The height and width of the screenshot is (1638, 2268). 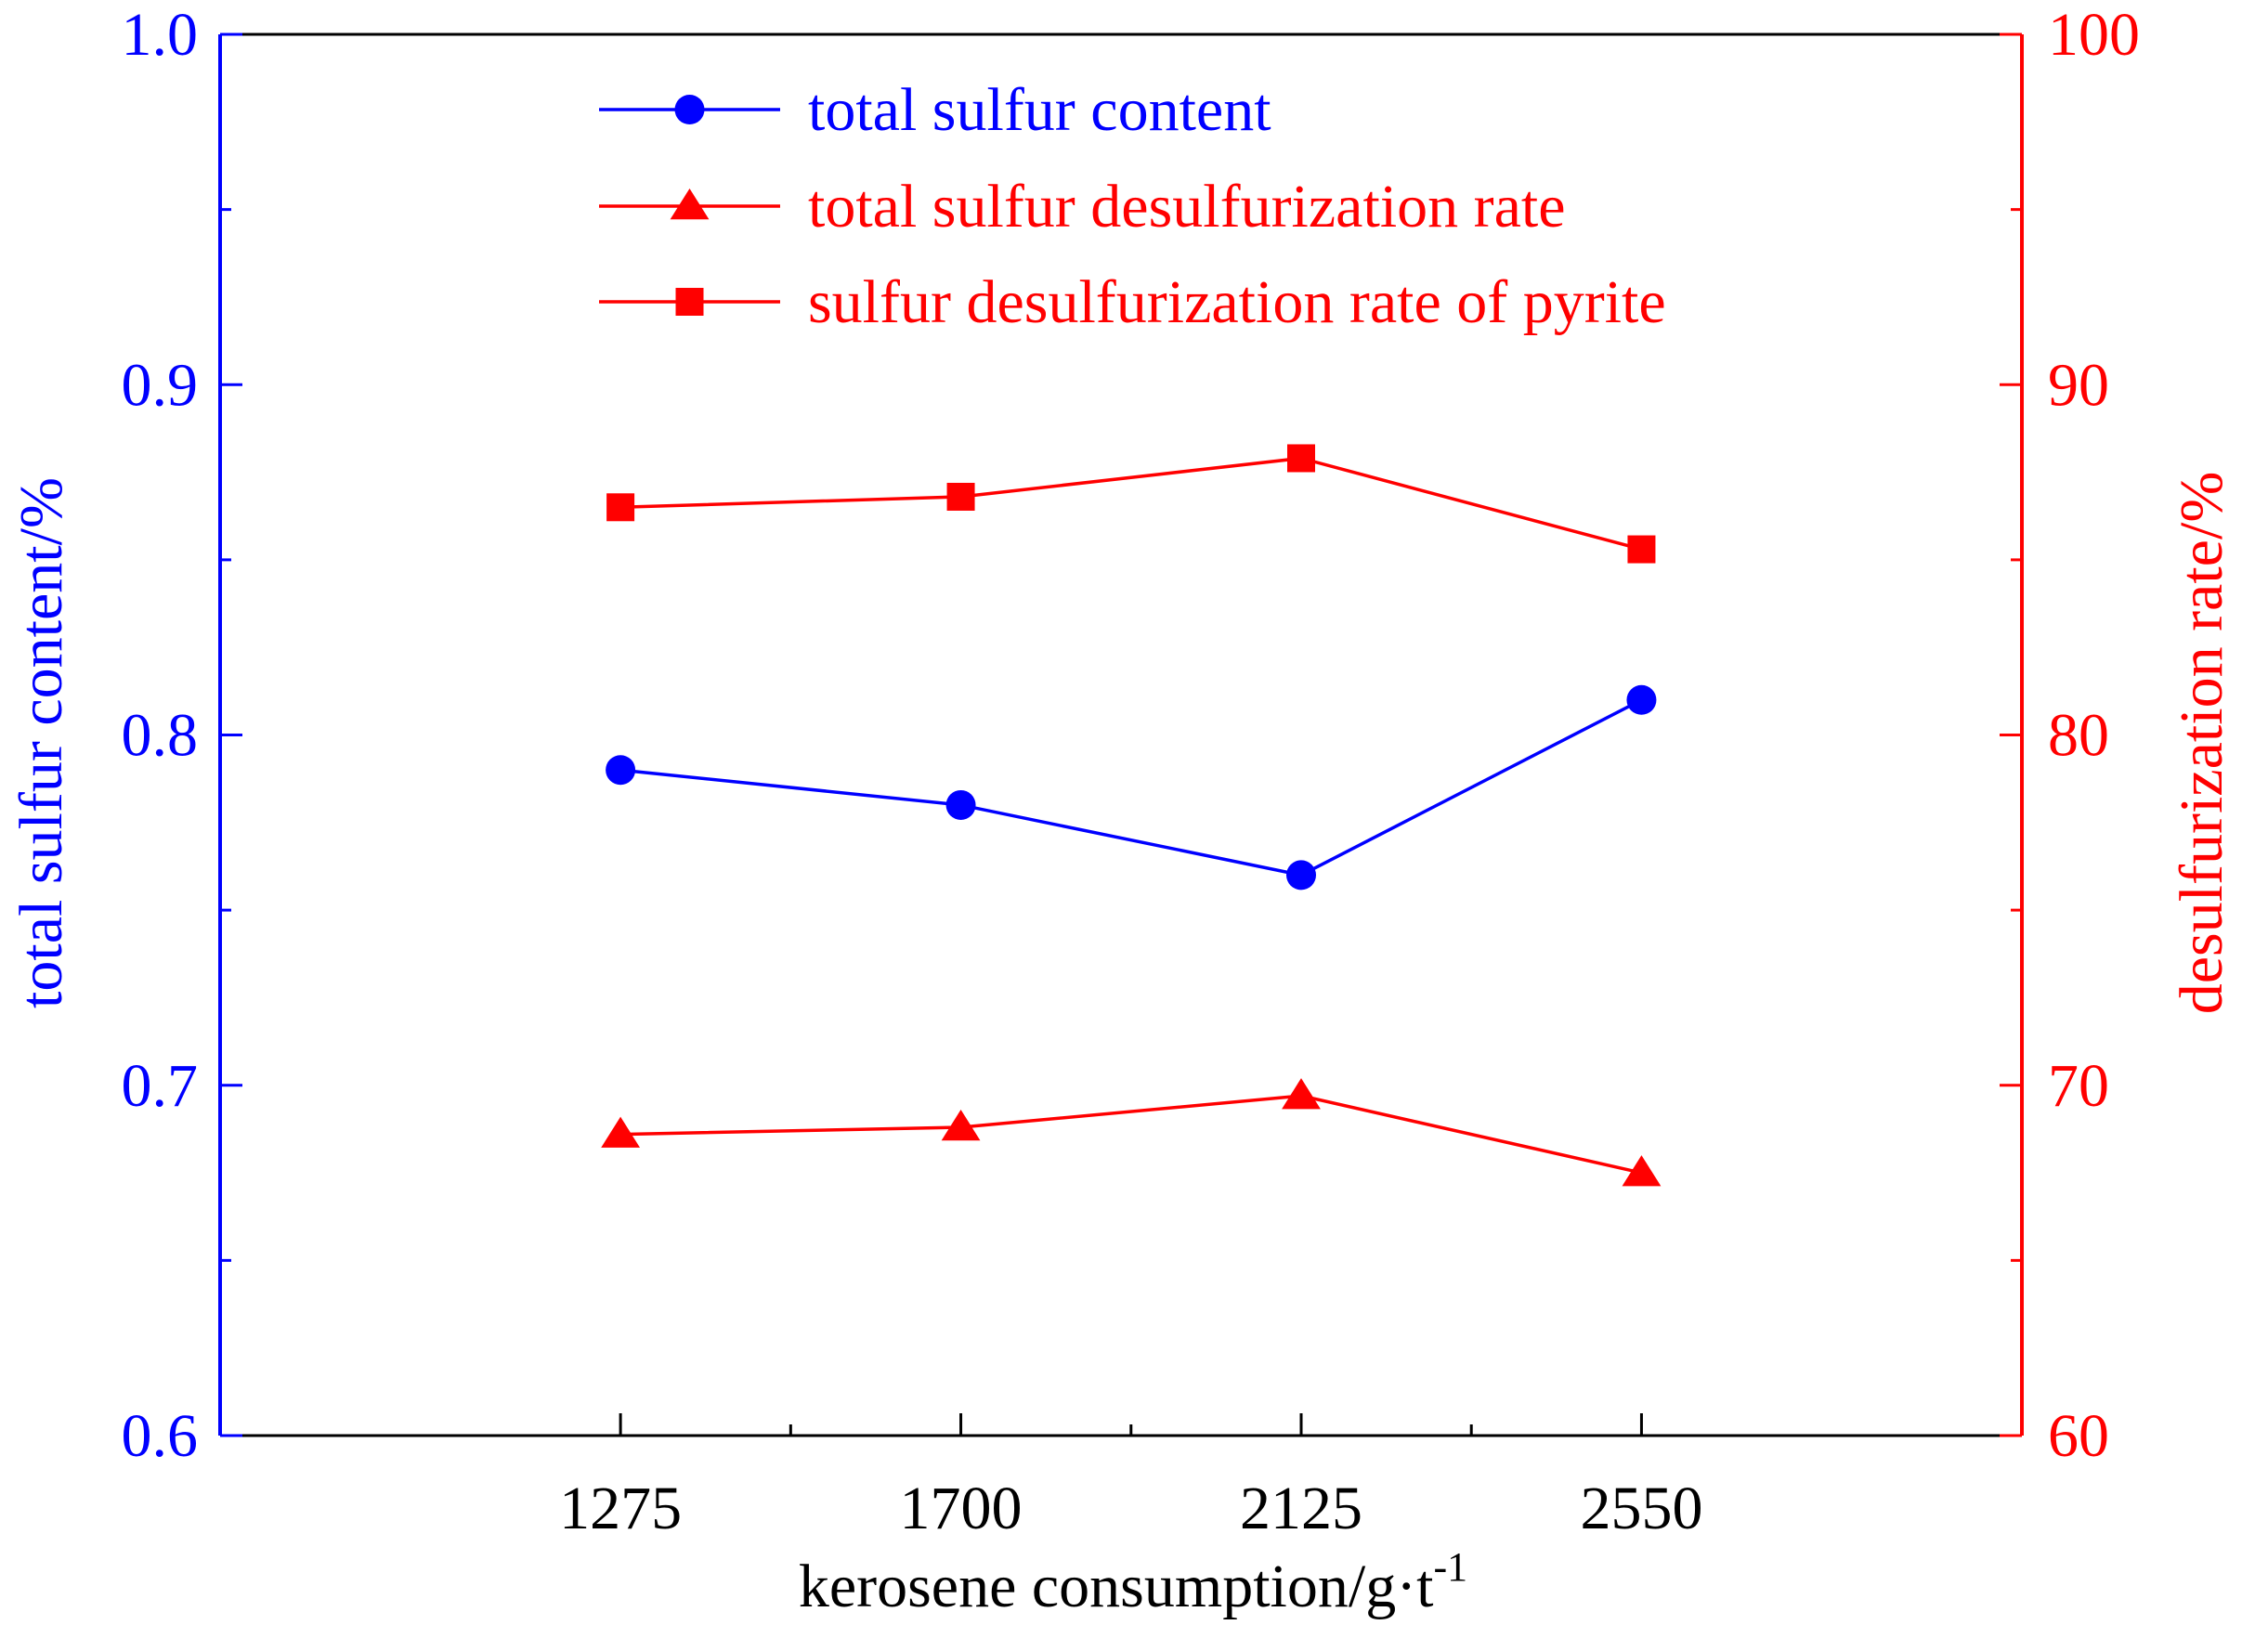 I want to click on left-tick-label: 0.7, so click(x=161, y=1086).